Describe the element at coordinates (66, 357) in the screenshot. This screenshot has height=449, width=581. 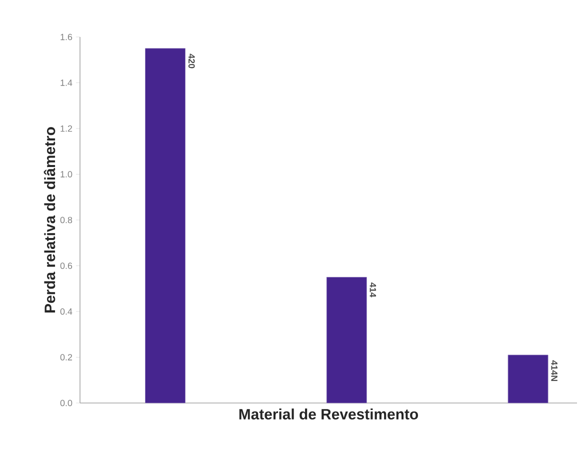
I see `y-tick-label: 0.2` at that location.